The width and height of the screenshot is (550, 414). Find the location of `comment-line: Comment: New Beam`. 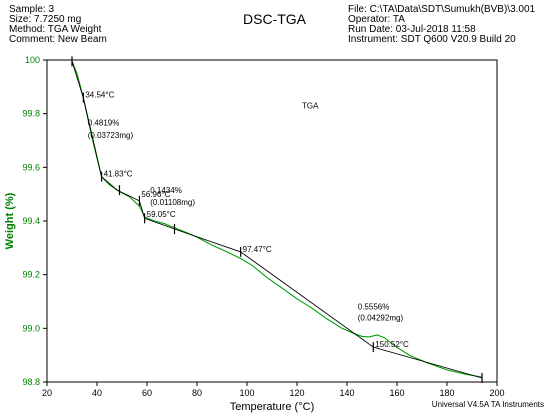

comment-line: Comment: New Beam is located at coordinates (58, 39).